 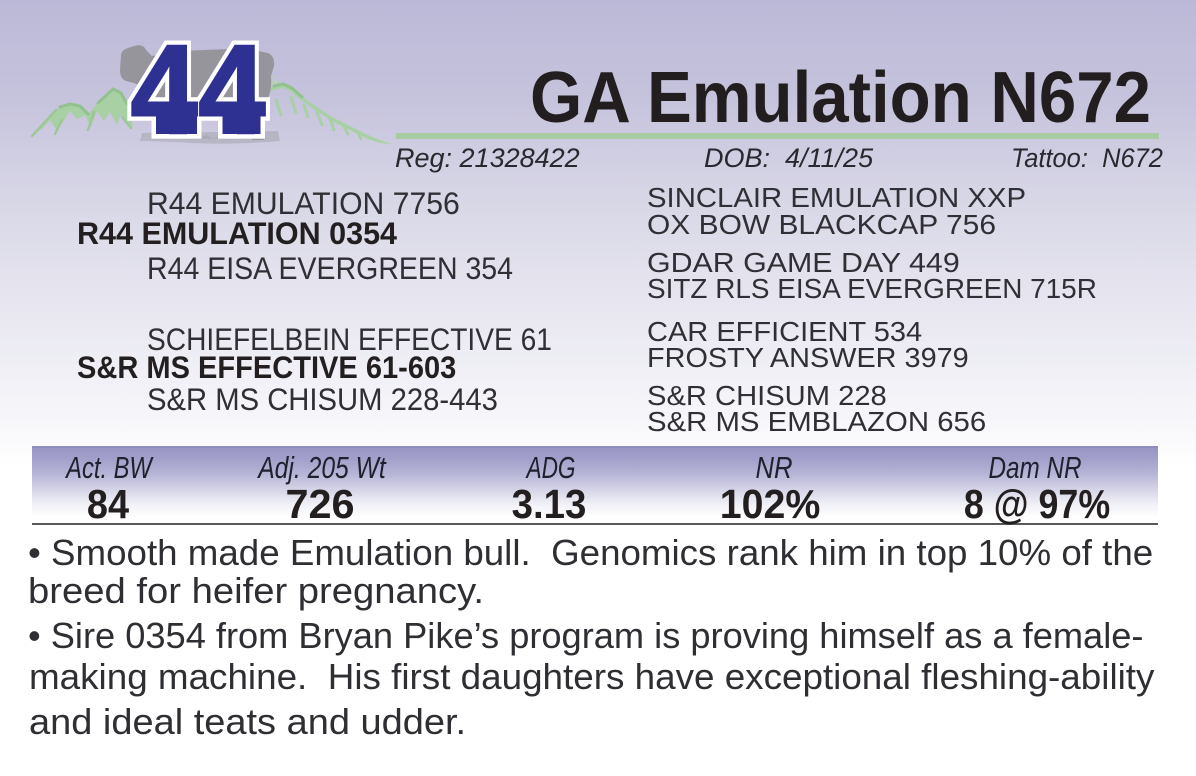 I want to click on svg-text: 44, so click(x=199, y=90).